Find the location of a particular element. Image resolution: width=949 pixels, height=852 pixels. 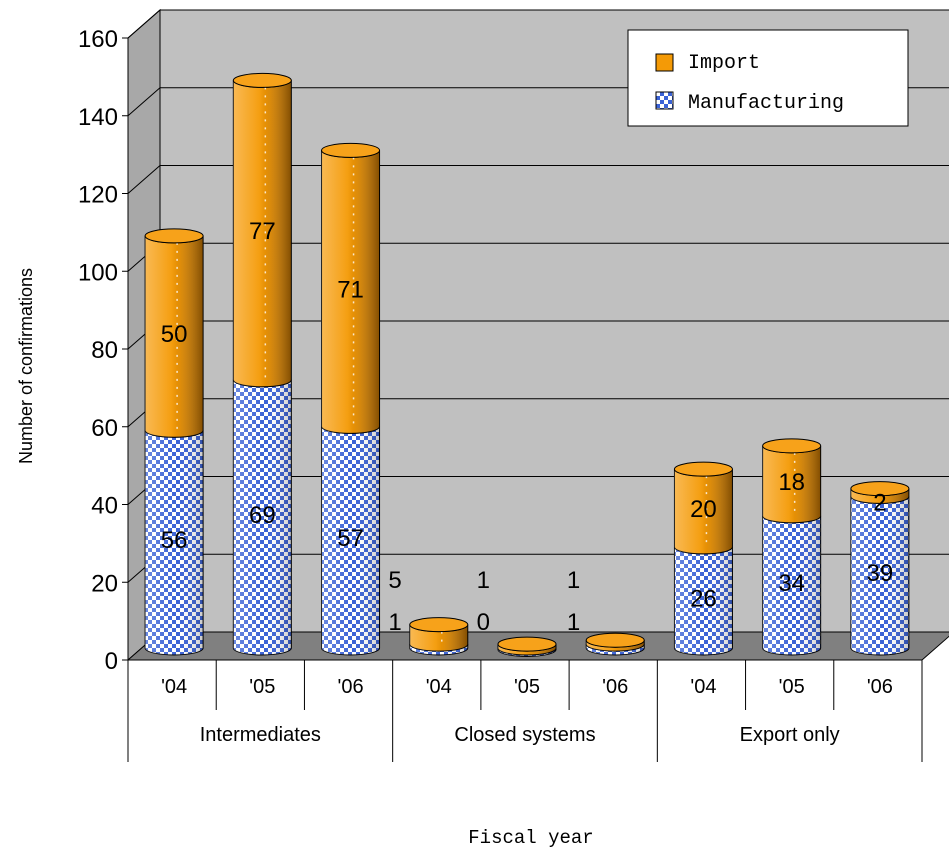

y-tick-label: 120 is located at coordinates (98, 195).